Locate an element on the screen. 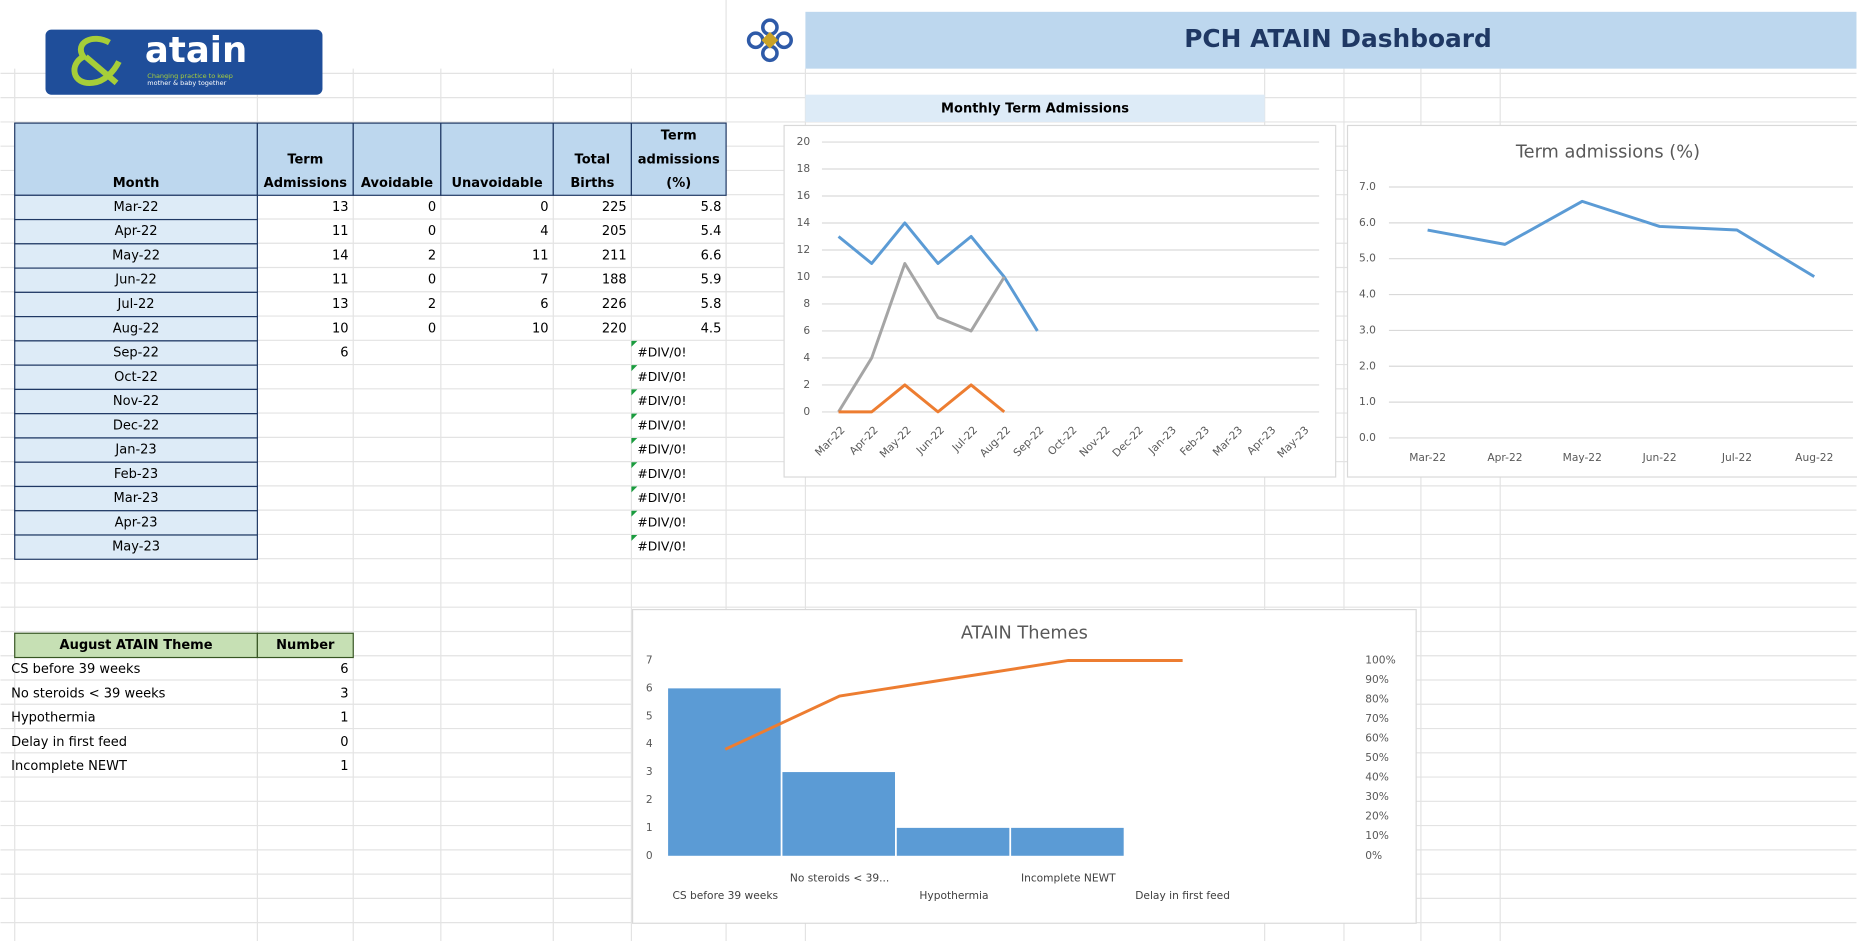 The image size is (1857, 941). y-tick-label: 3 is located at coordinates (649, 771).